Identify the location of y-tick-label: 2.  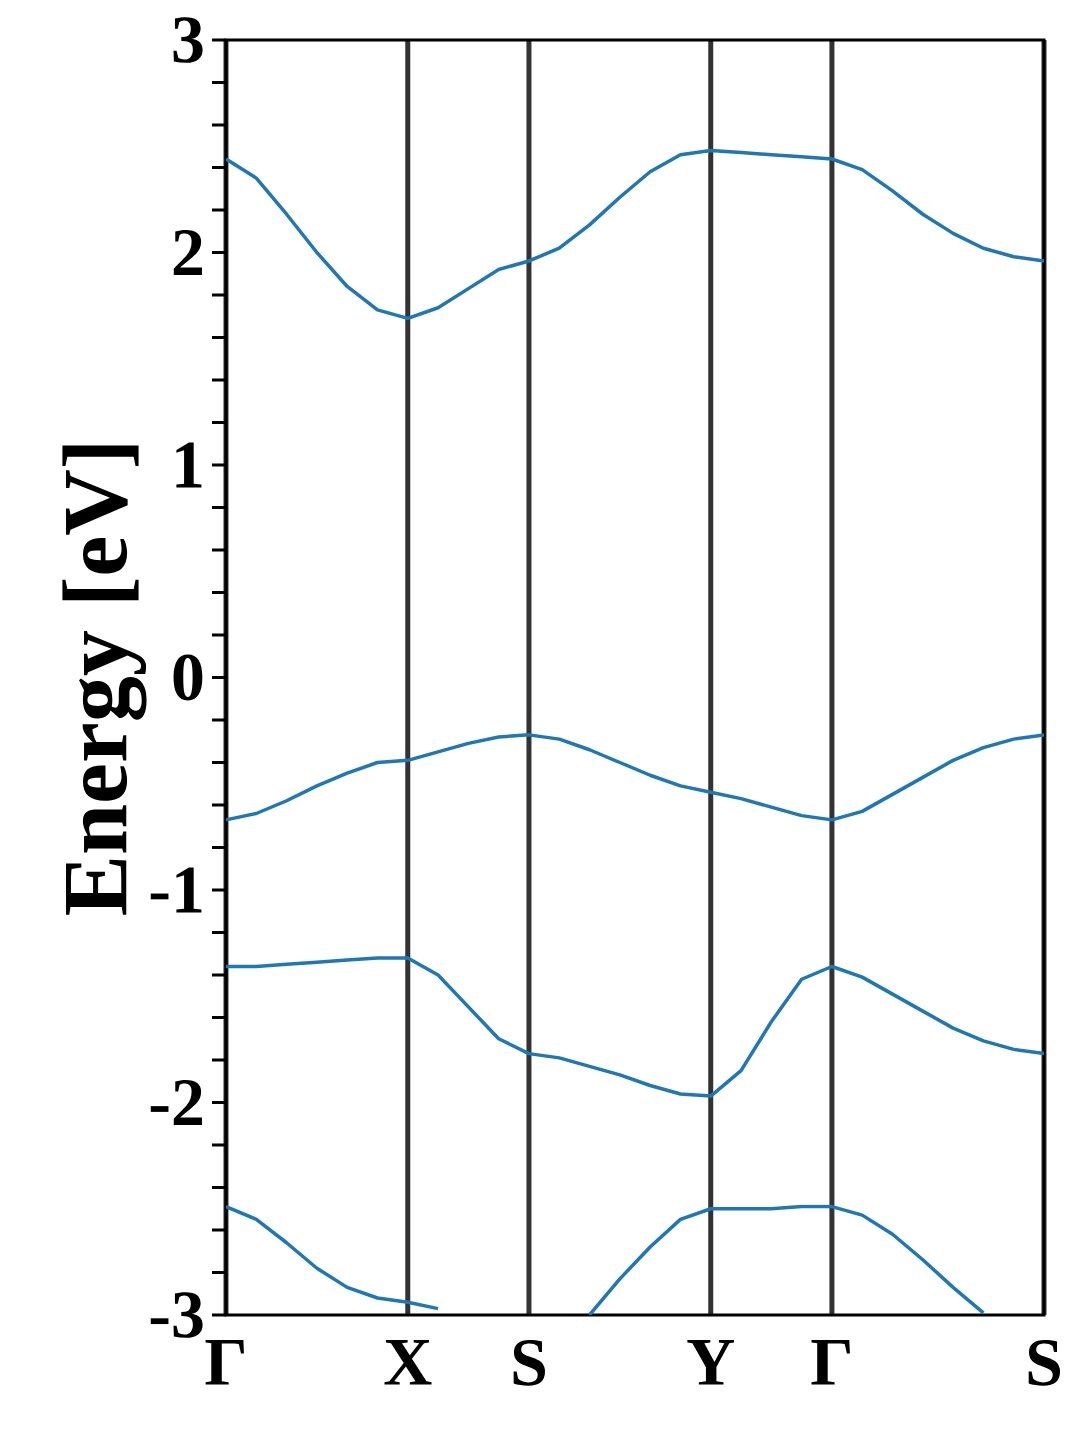
(188, 252).